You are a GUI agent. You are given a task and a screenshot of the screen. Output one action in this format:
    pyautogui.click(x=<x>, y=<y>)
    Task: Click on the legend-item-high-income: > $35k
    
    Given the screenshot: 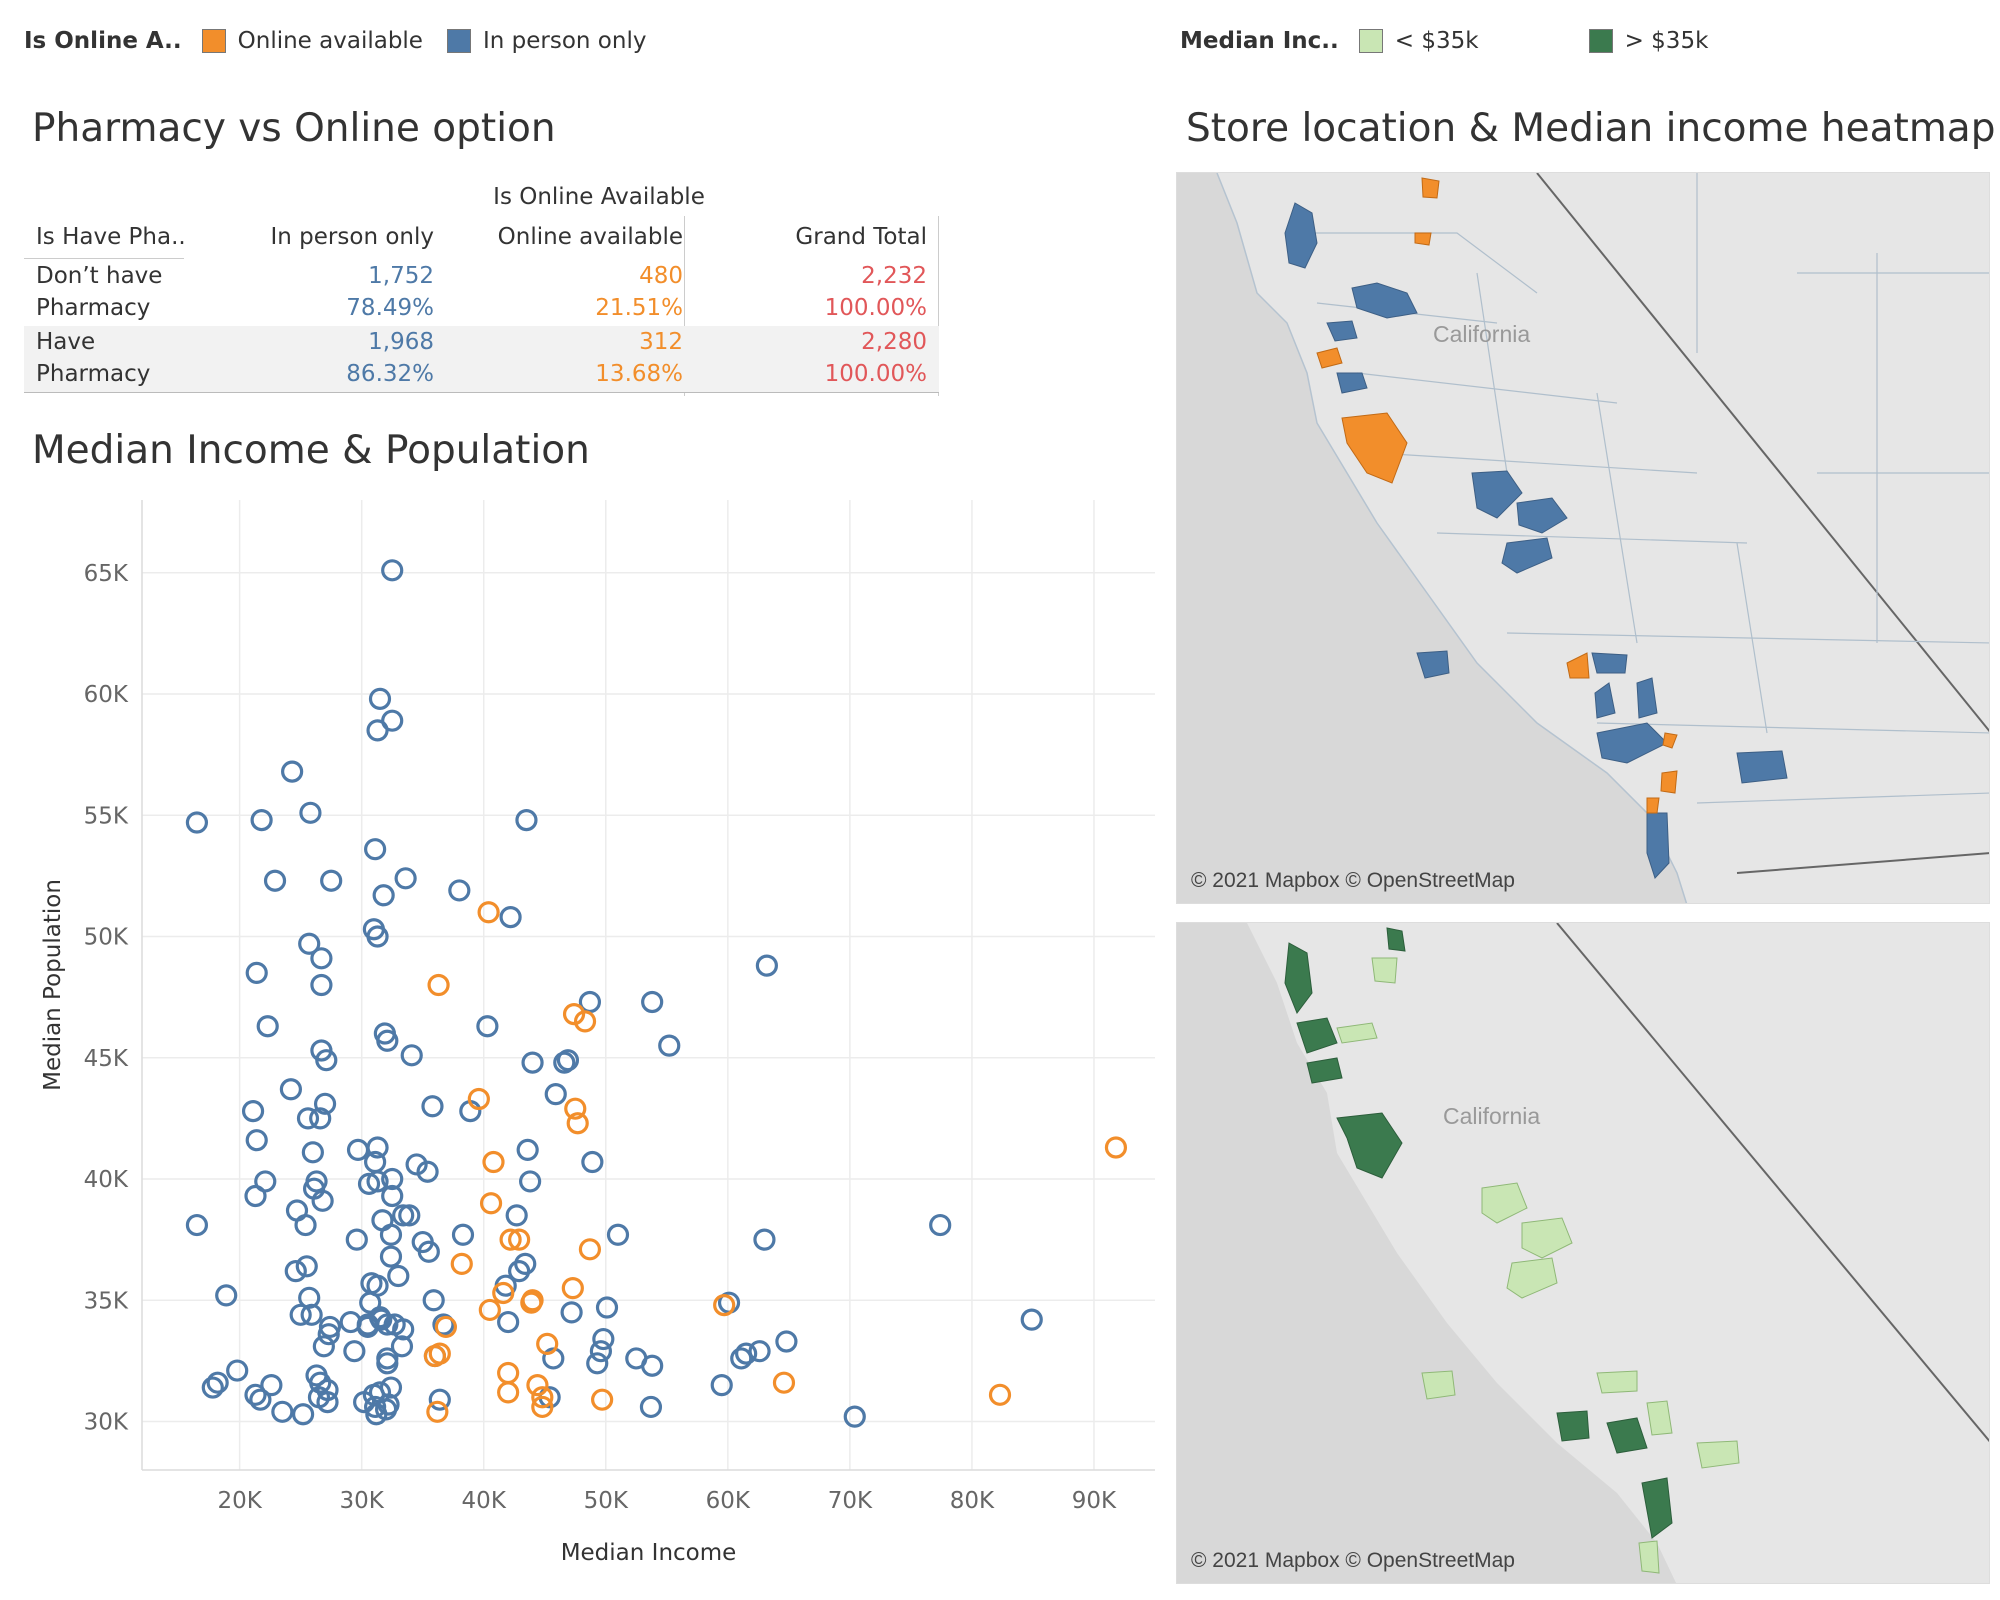 What is the action you would take?
    pyautogui.click(x=1648, y=41)
    